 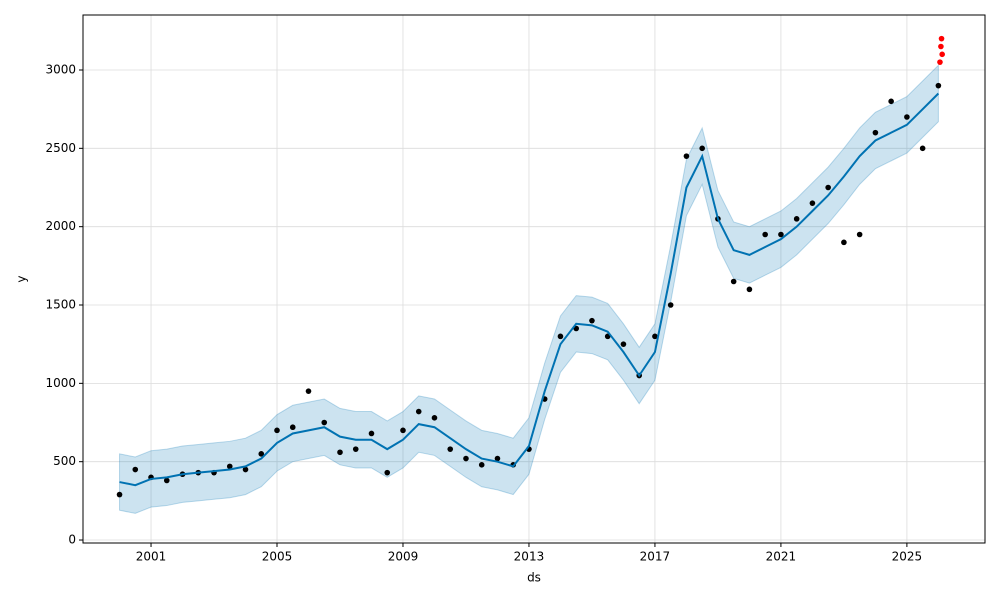 What do you see at coordinates (60, 383) in the screenshot?
I see `y-tick-label: 1000` at bounding box center [60, 383].